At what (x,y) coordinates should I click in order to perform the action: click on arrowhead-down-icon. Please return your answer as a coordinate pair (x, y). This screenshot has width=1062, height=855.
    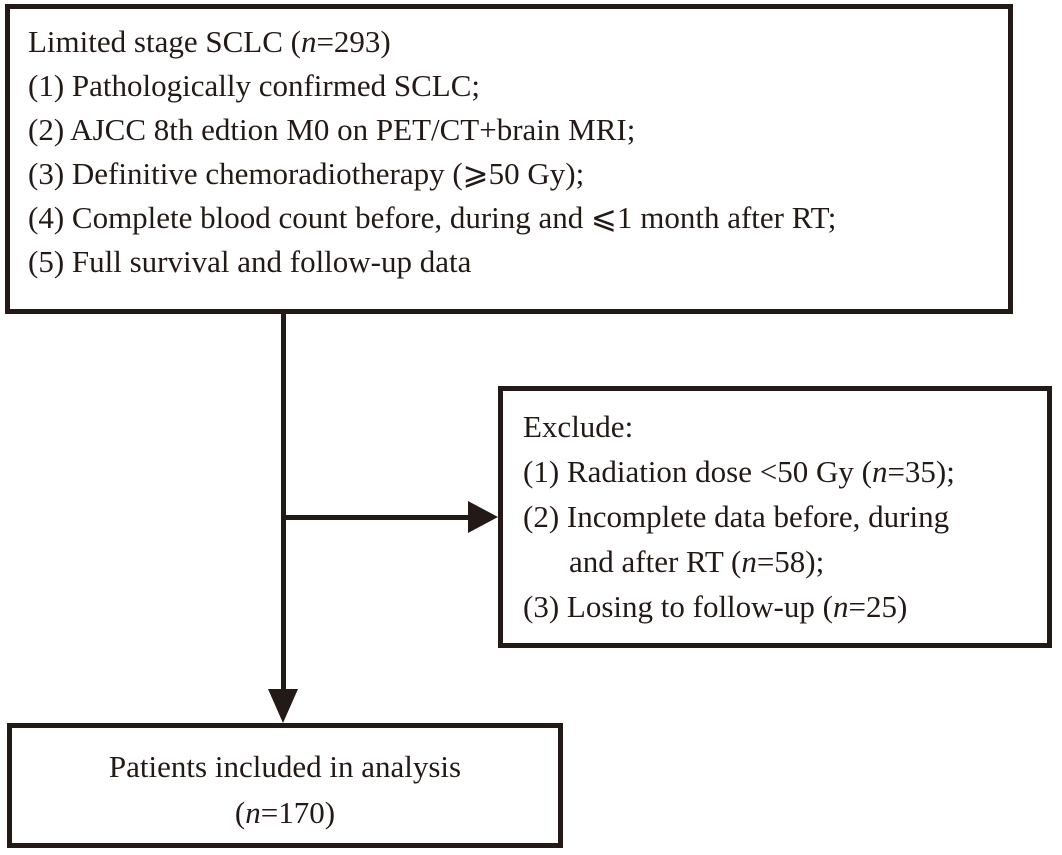
    Looking at the image, I should click on (283, 706).